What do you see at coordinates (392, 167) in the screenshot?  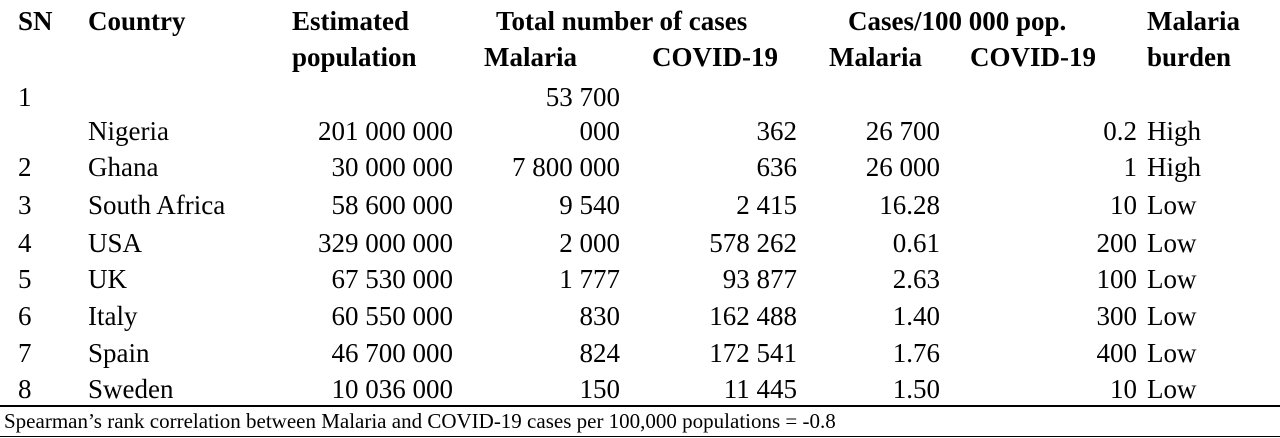 I see `row-population: 30 000 000` at bounding box center [392, 167].